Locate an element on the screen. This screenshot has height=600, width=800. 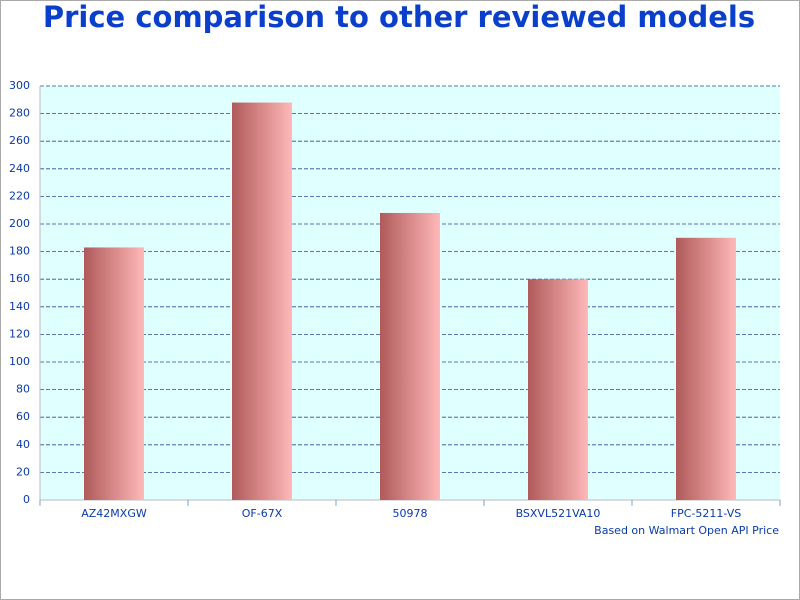
y-tick-label: 120 is located at coordinates (19, 333).